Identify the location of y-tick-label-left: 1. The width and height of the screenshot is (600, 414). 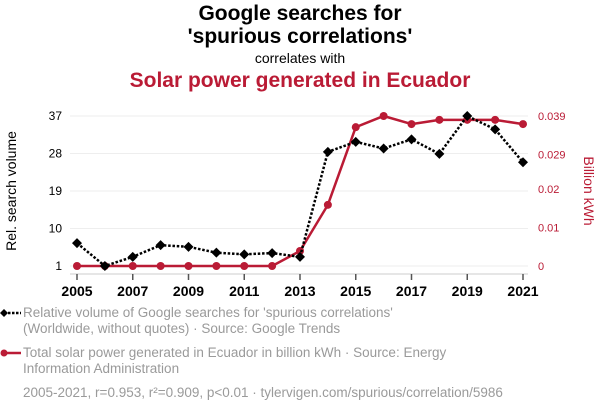
(58, 266).